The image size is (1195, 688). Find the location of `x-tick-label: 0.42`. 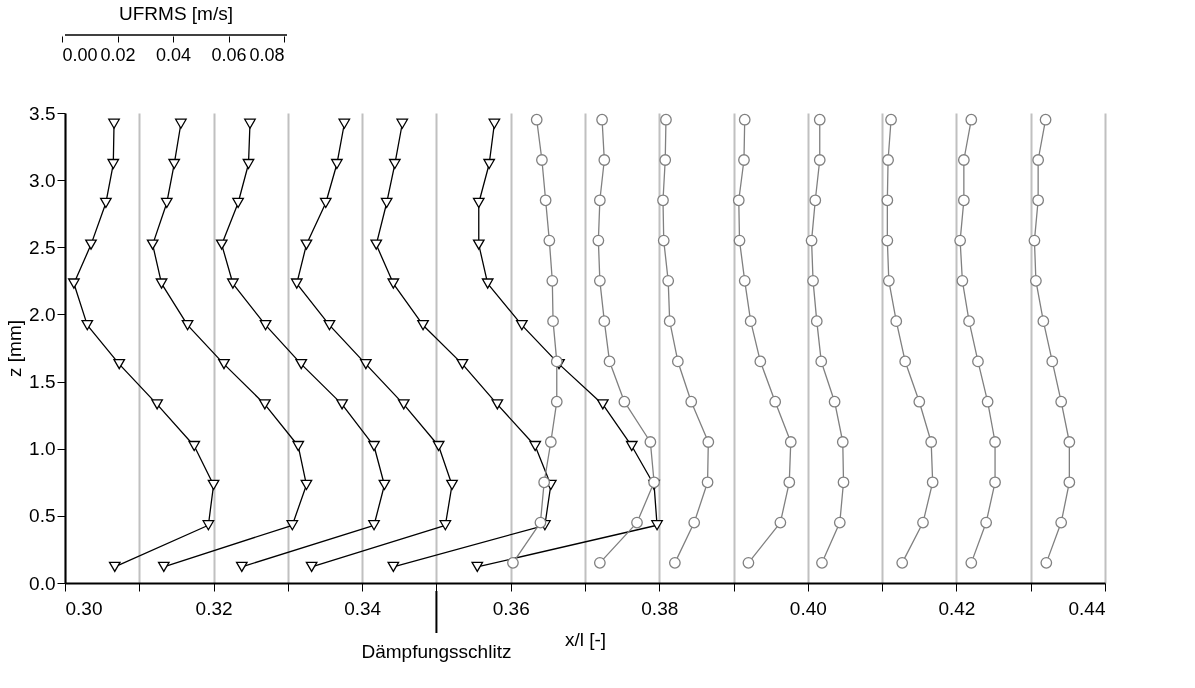

x-tick-label: 0.42 is located at coordinates (957, 608).